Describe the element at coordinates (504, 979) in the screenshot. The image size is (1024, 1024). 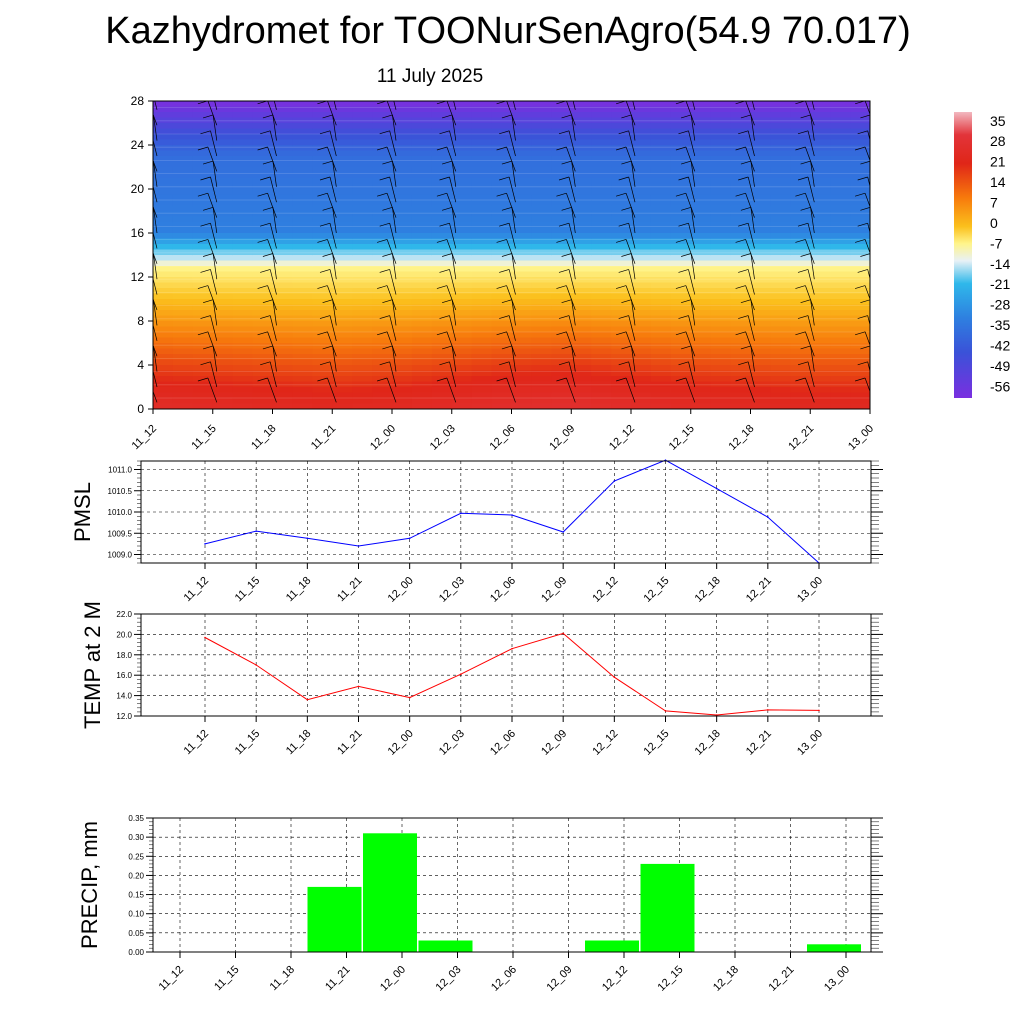
I see `x-tick-label: 12_06` at that location.